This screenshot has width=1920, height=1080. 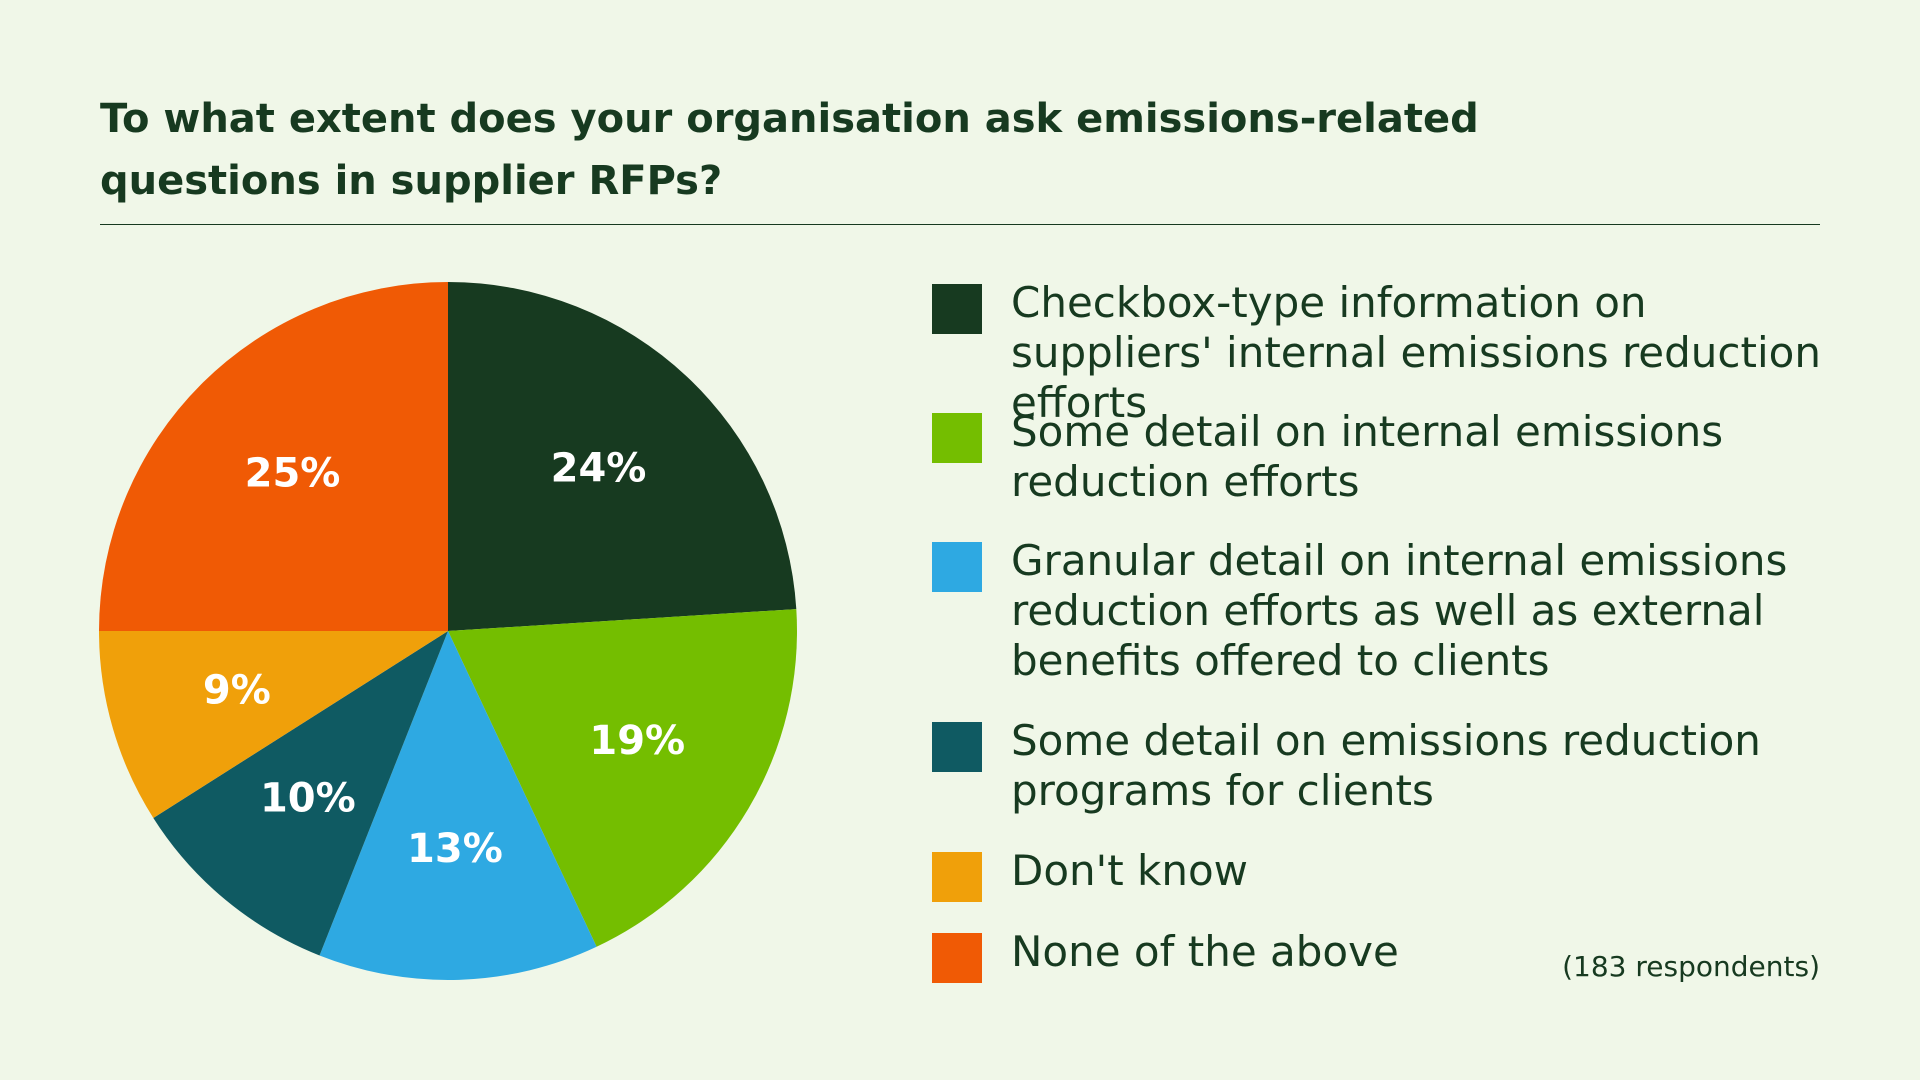 I want to click on slice-label: 19%, so click(x=637, y=741).